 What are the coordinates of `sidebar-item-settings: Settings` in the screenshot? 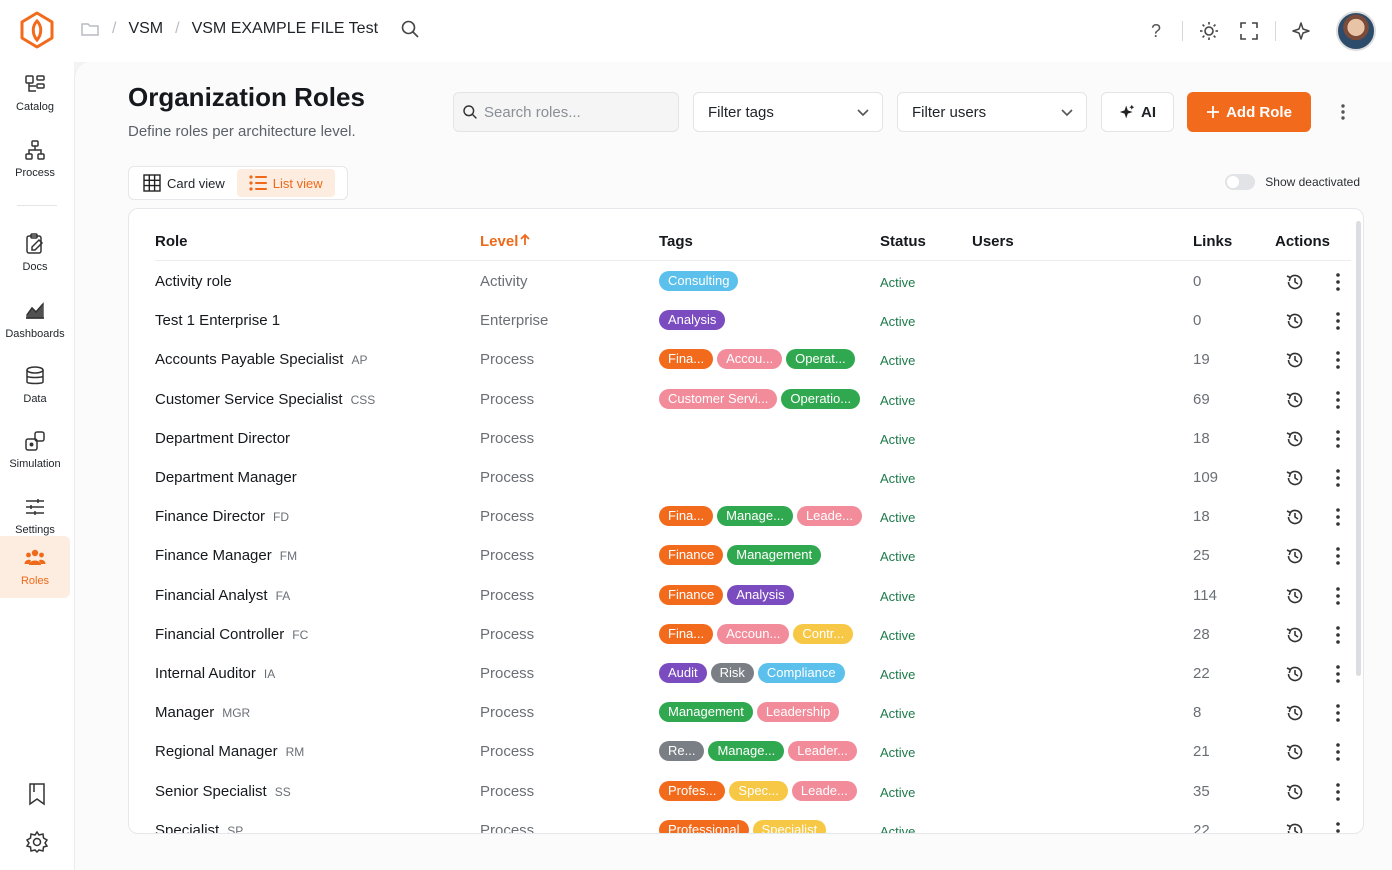 It's located at (35, 516).